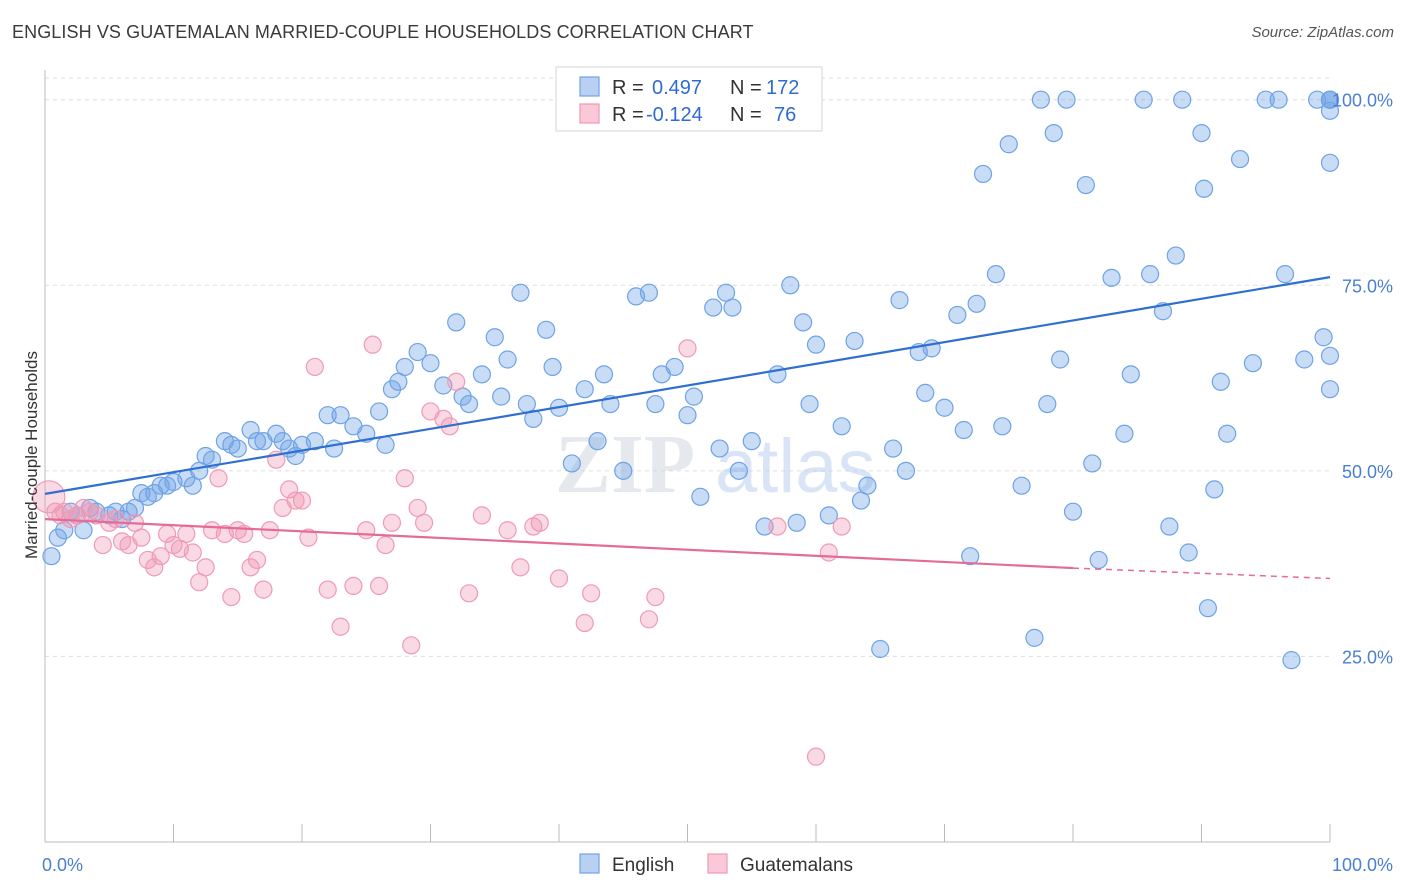 The image size is (1406, 892). I want to click on series-legend: English Guatemalans, so click(716, 864).